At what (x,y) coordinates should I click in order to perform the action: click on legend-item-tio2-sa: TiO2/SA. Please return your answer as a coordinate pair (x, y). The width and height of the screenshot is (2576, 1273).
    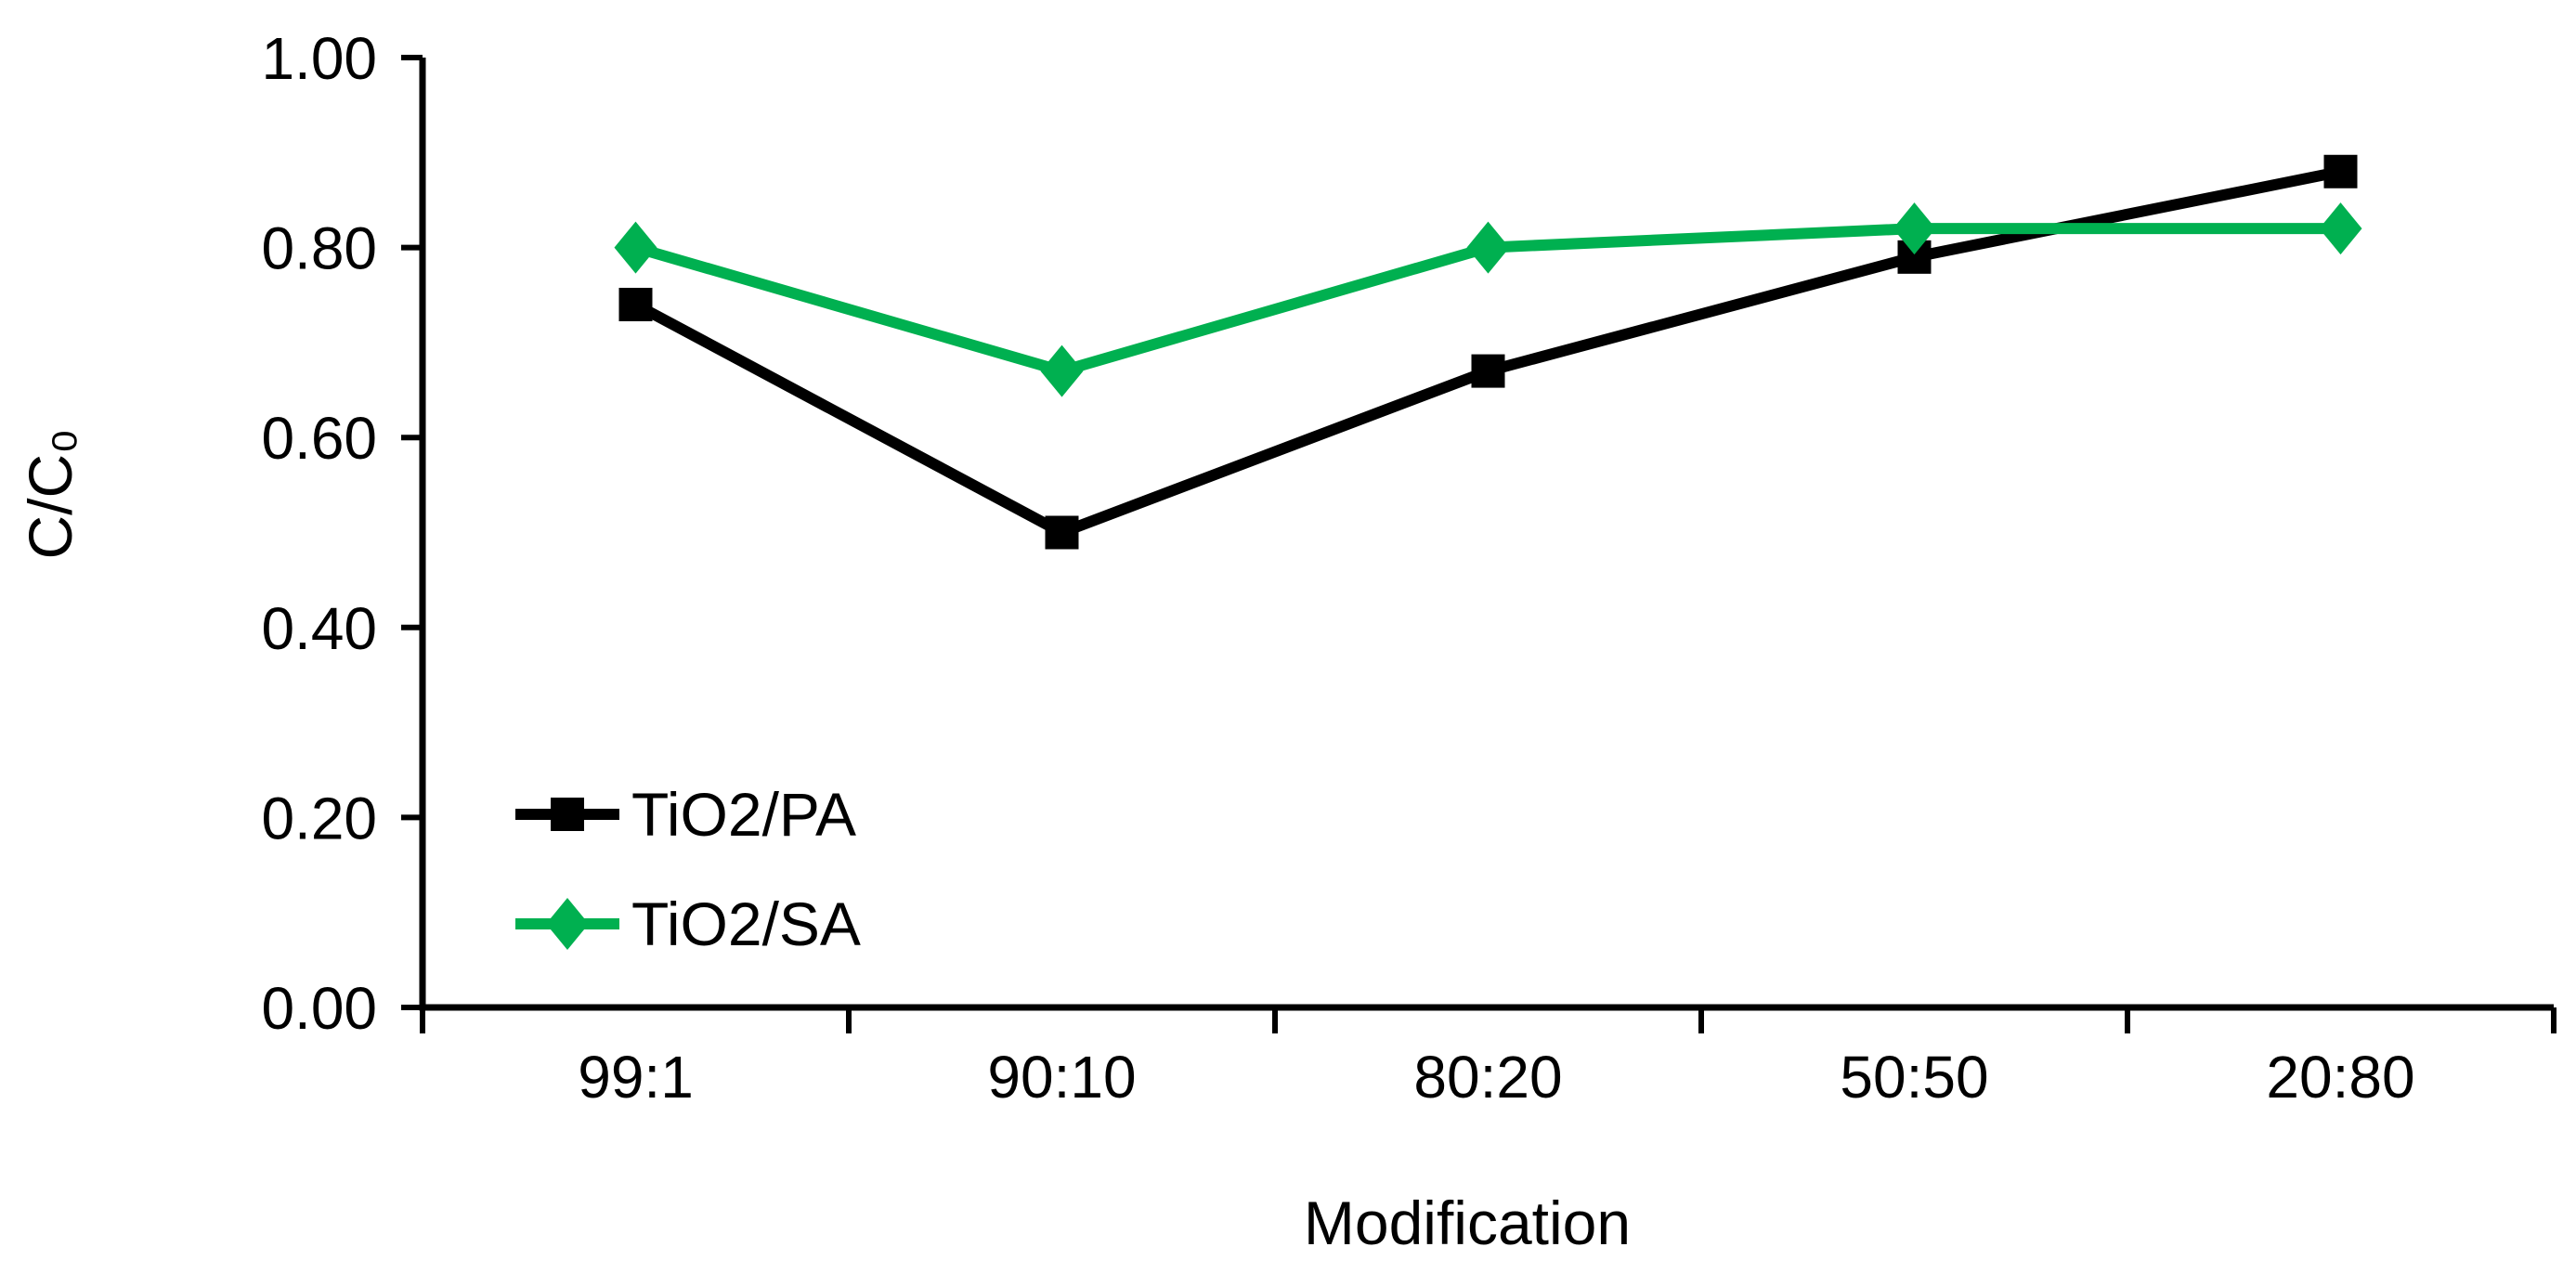
    Looking at the image, I should click on (688, 924).